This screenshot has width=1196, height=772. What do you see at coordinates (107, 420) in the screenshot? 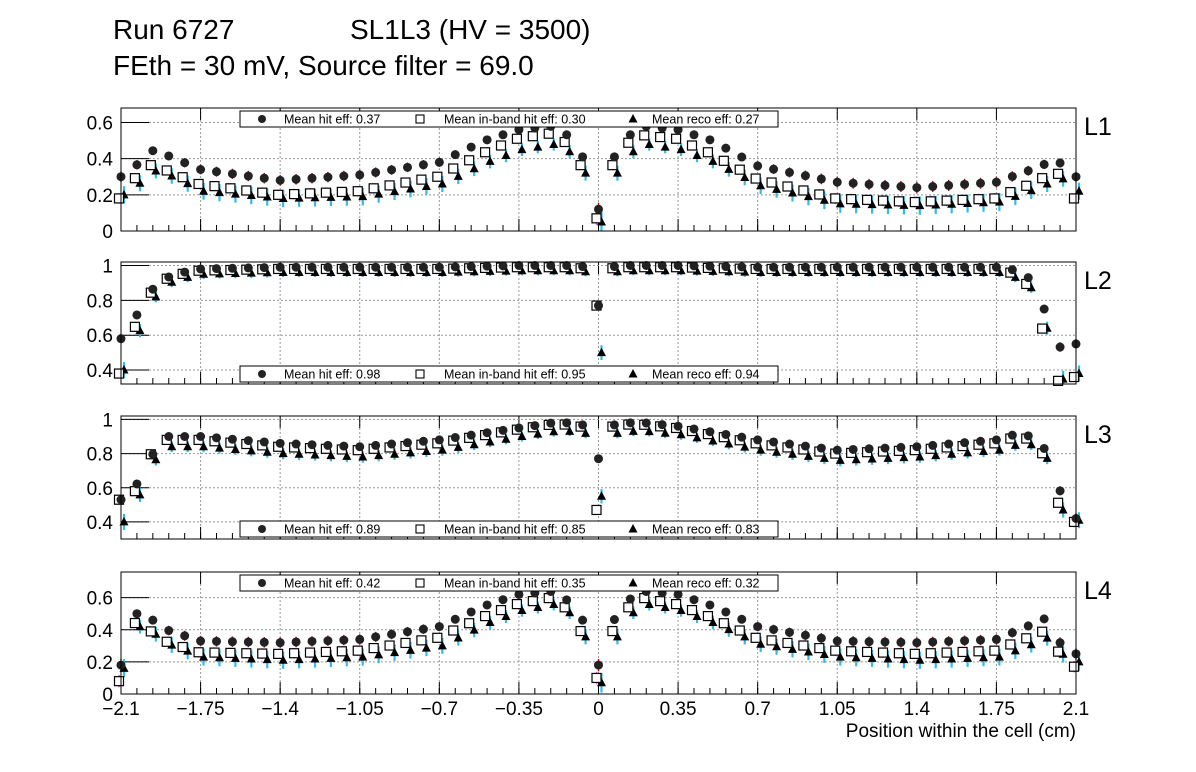
I see `y-tick-label: 1` at bounding box center [107, 420].